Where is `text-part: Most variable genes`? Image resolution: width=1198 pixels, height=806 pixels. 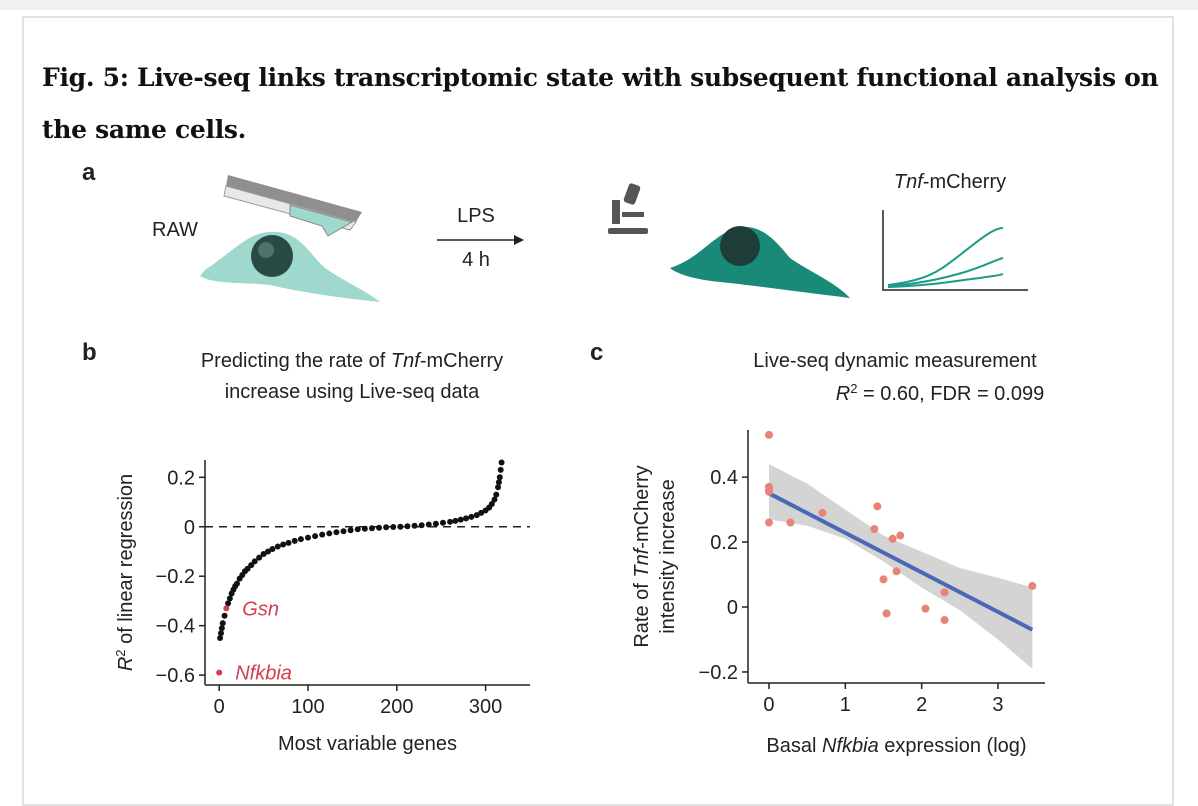 text-part: Most variable genes is located at coordinates (367, 744).